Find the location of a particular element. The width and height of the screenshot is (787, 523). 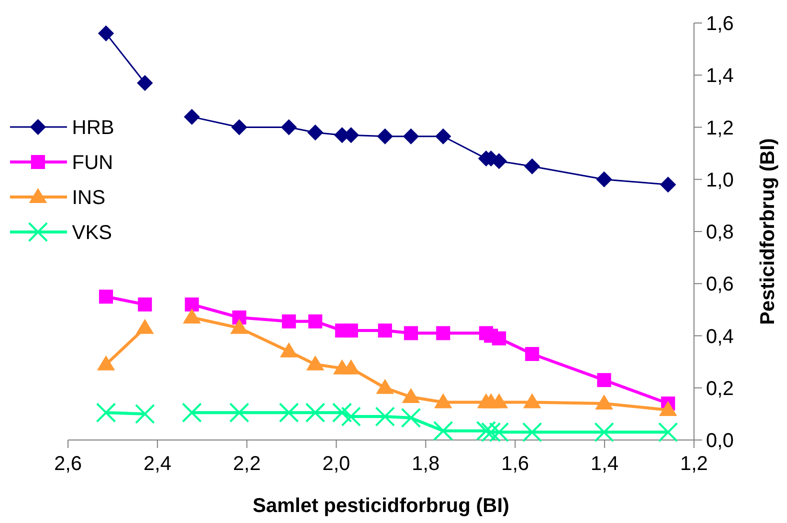

x-tick-label: 2,2 is located at coordinates (246, 464).